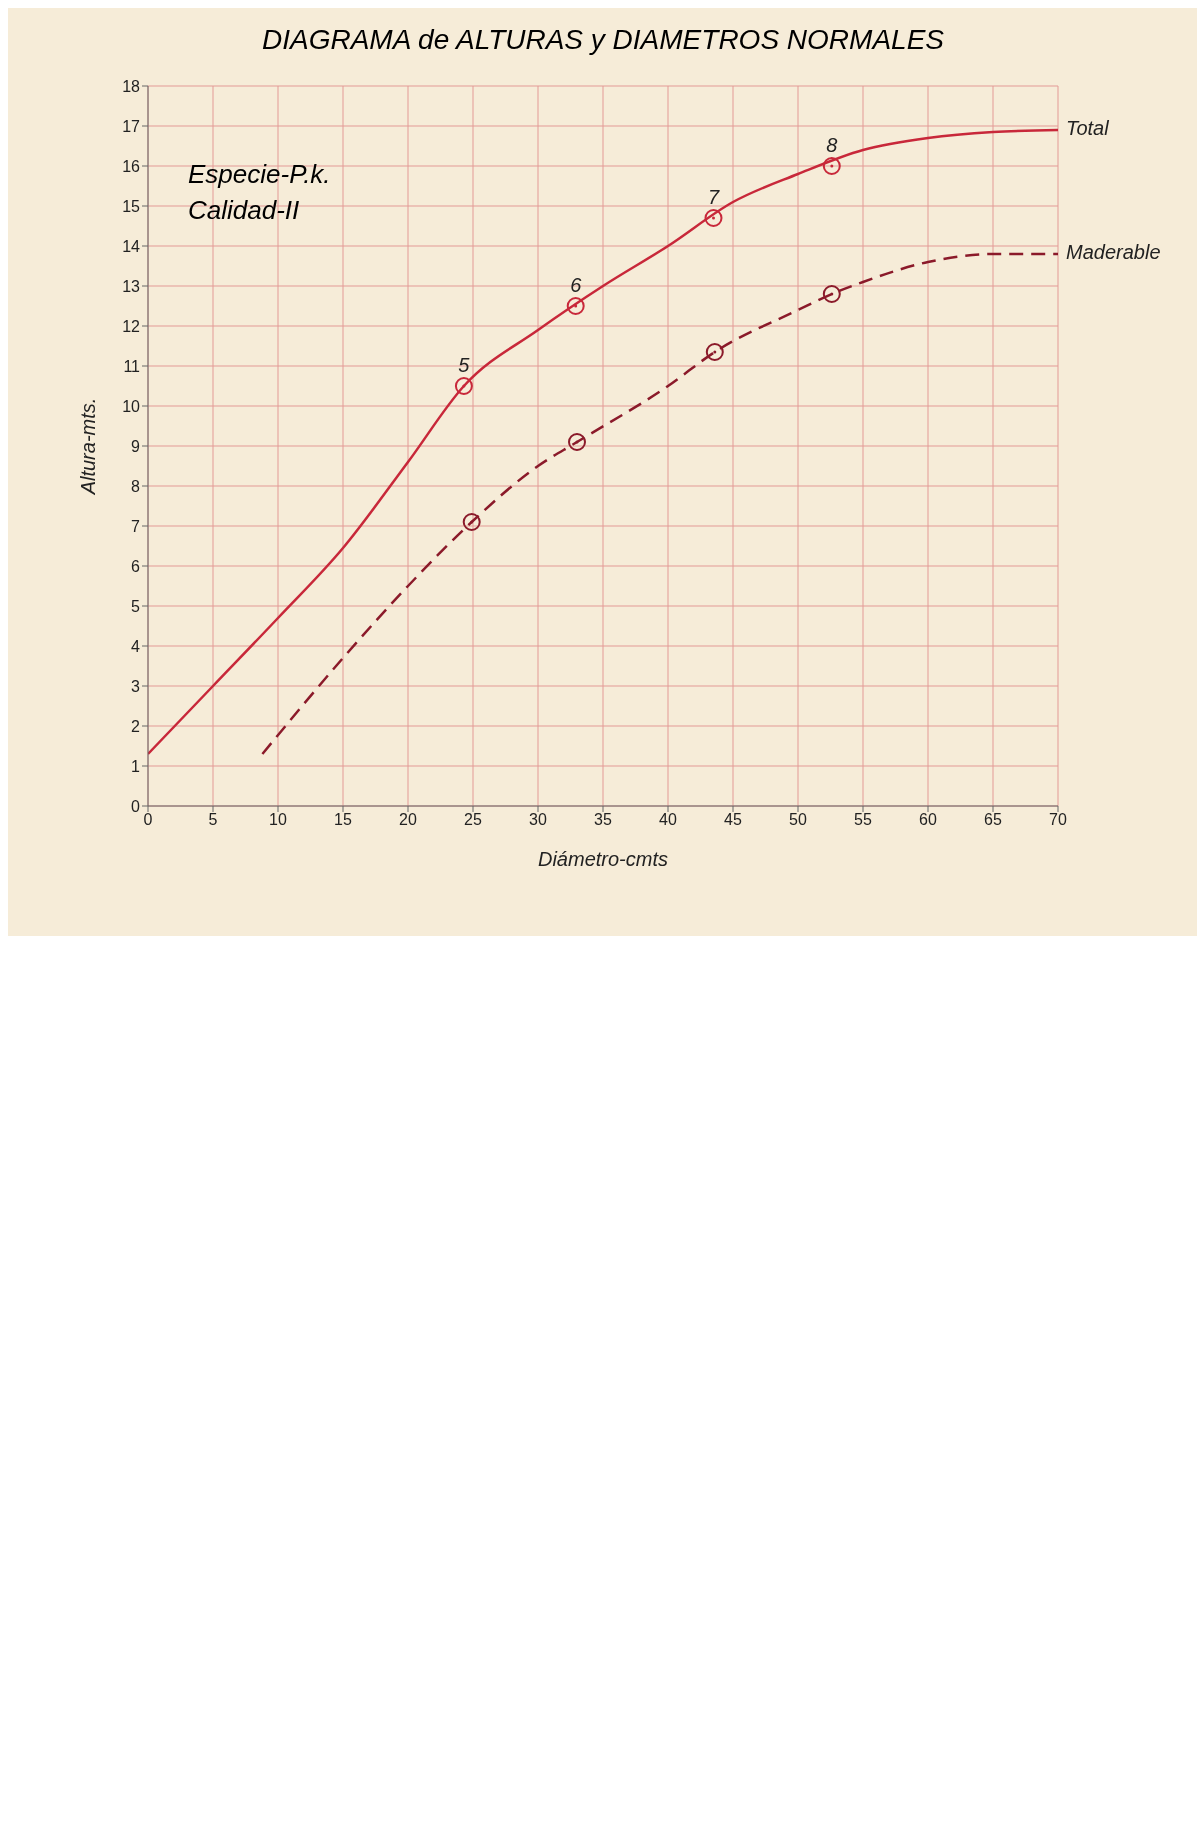 Image resolution: width=1197 pixels, height=1840 pixels. I want to click on annotation: 8, so click(832, 145).